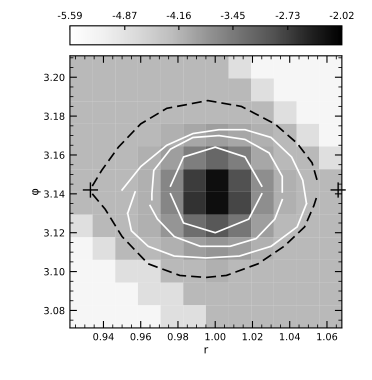 The image size is (372, 380). What do you see at coordinates (288, 16) in the screenshot?
I see `color-bar-label: -2.73` at bounding box center [288, 16].